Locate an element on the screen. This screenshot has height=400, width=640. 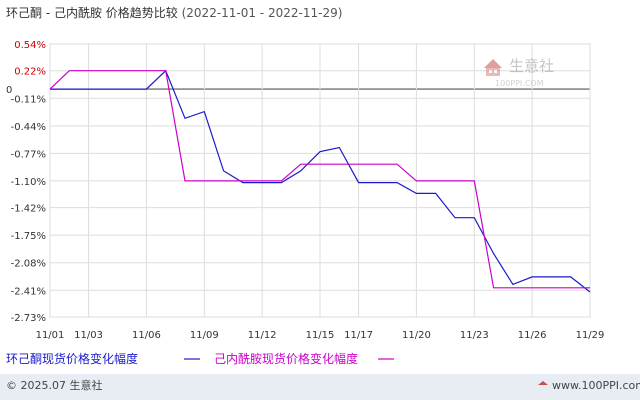
footer-link: www.100PPI.com is located at coordinates (589, 385).